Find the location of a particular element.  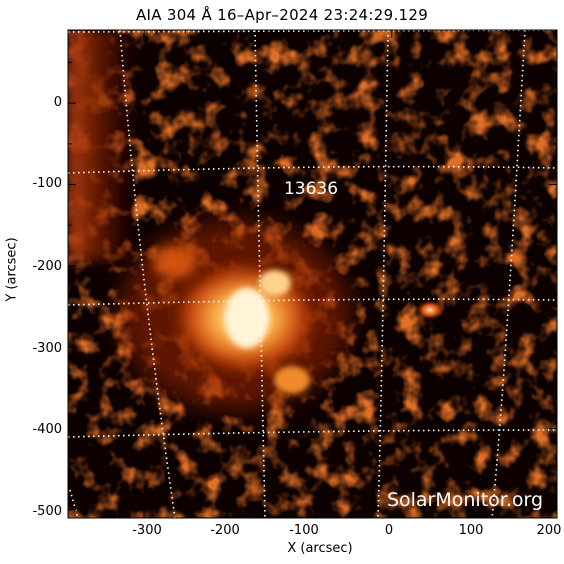

watermark: SolarMonitor.org is located at coordinates (465, 500).